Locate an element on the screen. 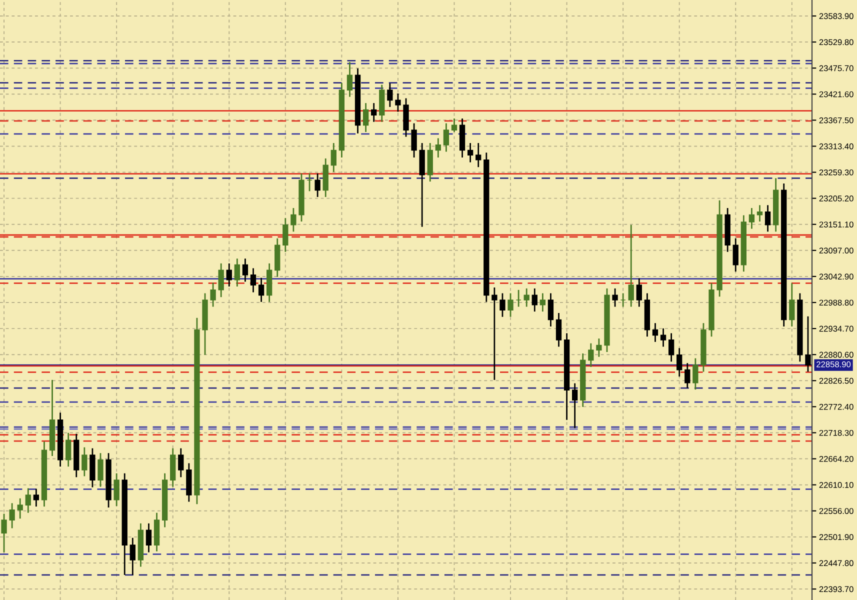 The height and width of the screenshot is (600, 857). y-tick-label: 22393.70 is located at coordinates (836, 589).